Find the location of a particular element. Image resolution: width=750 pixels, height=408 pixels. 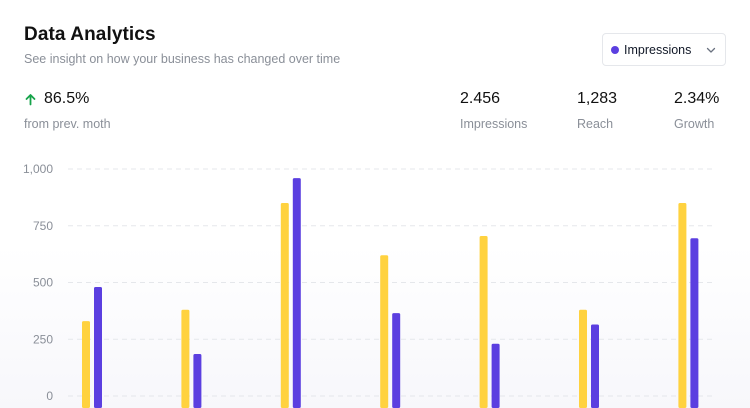

growth-kpi: 86.5% from prev. moth is located at coordinates (67, 110).